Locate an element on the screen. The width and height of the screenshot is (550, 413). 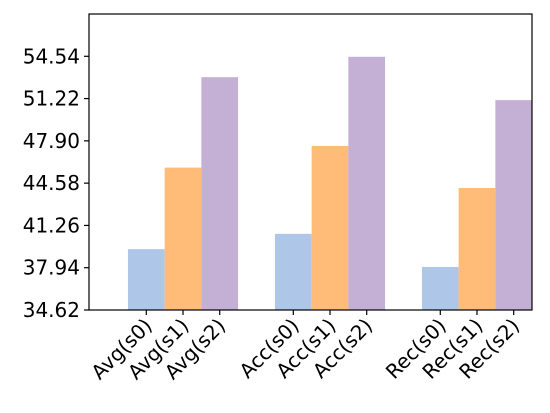
bar-accs2 is located at coordinates (367, 183).